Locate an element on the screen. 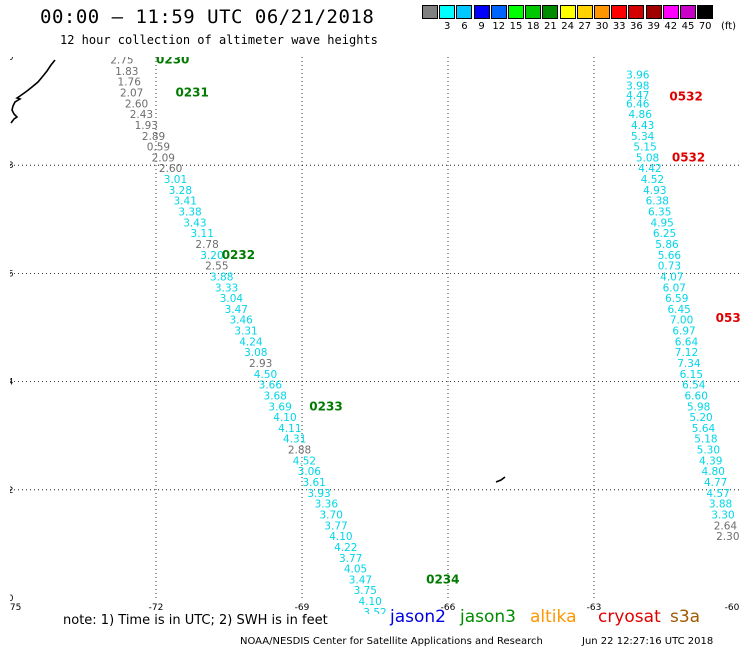 The width and height of the screenshot is (740, 650). colorbar-label: 27 is located at coordinates (585, 26).